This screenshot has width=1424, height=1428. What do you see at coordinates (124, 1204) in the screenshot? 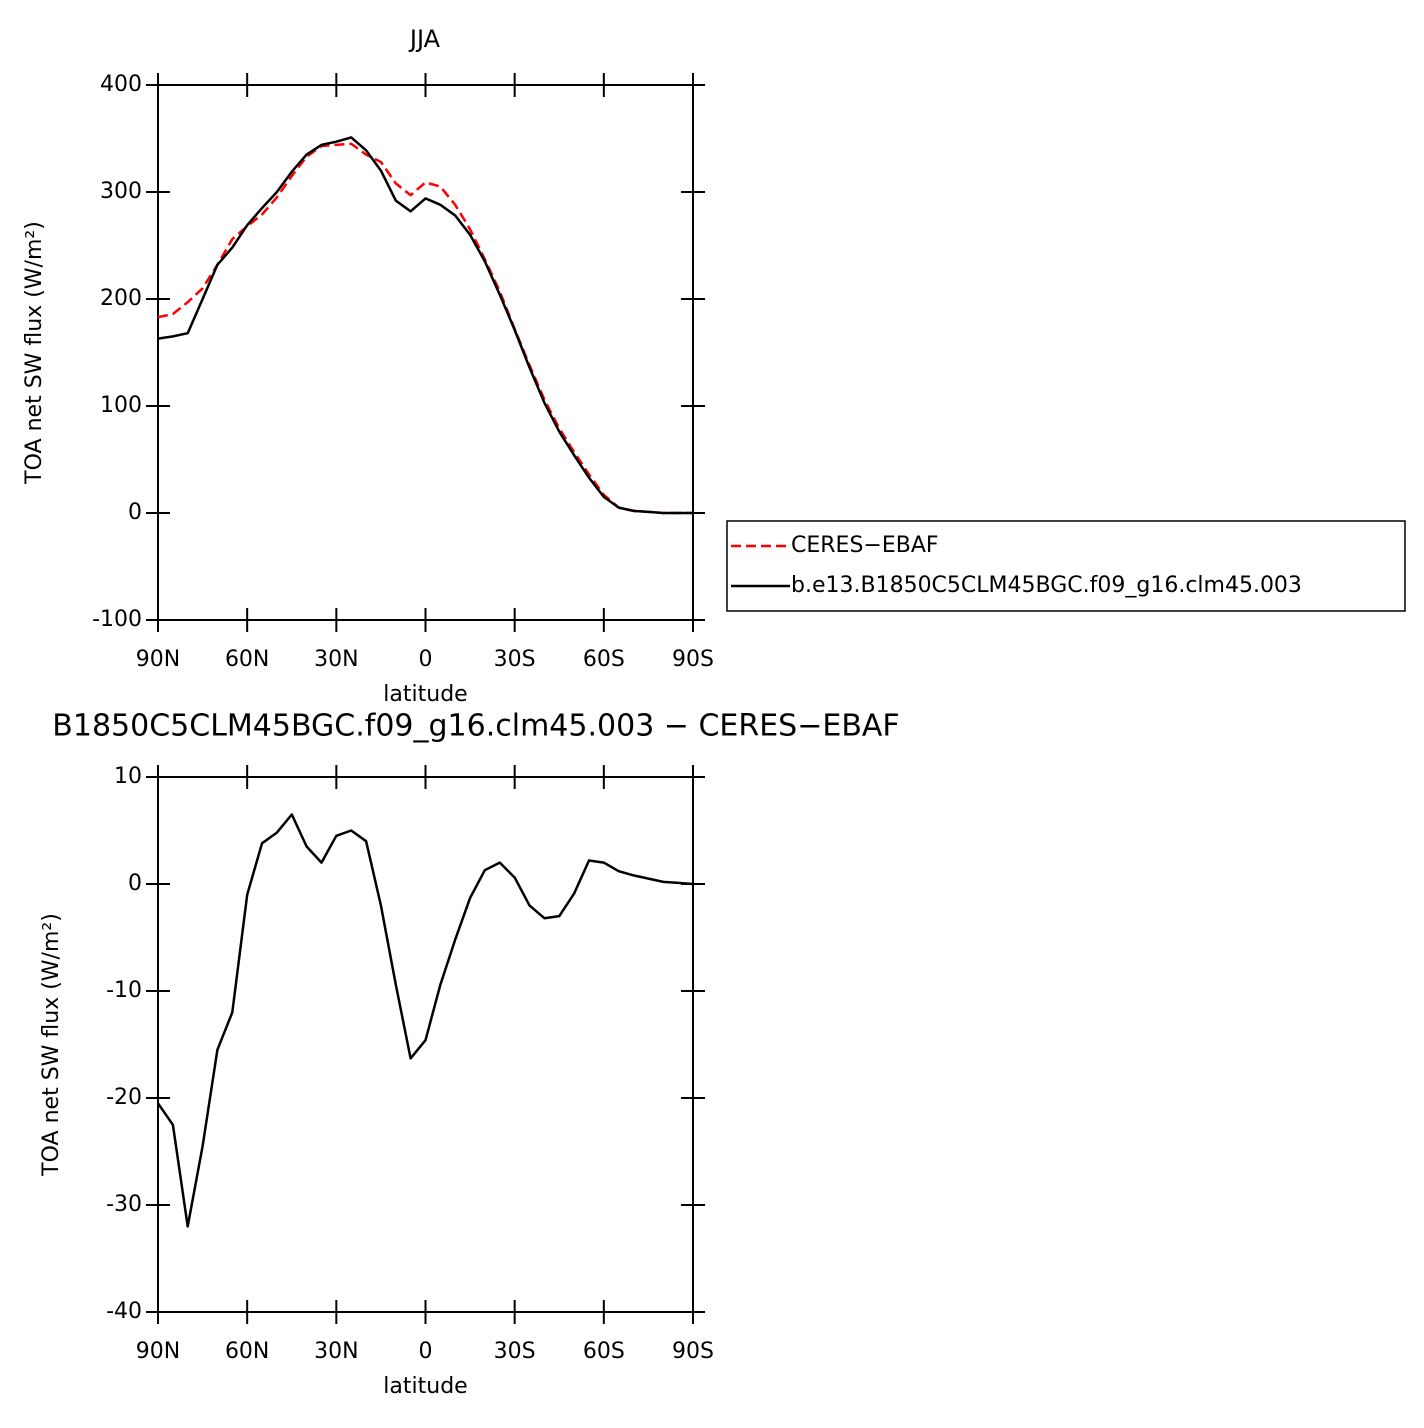
I see `y-tick-label: -30` at bounding box center [124, 1204].